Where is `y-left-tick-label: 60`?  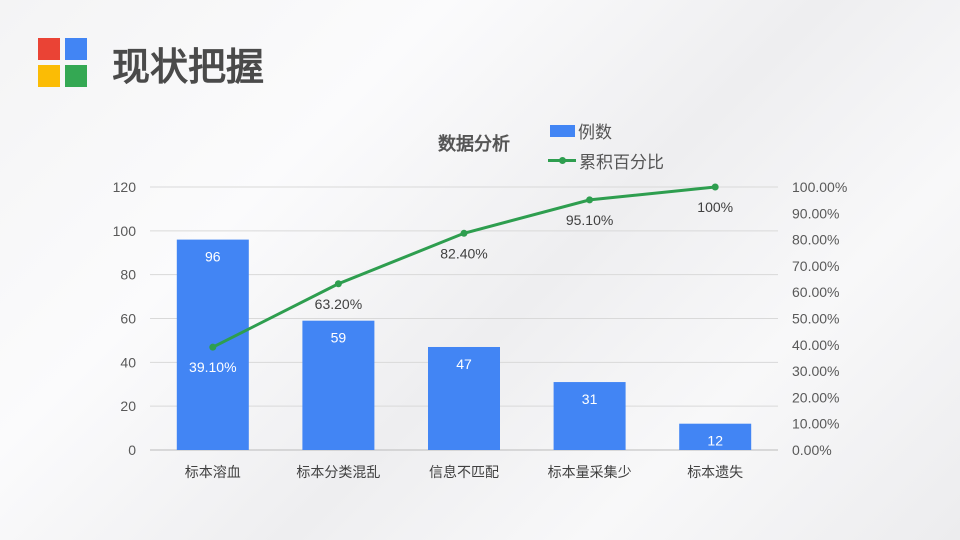 y-left-tick-label: 60 is located at coordinates (128, 319).